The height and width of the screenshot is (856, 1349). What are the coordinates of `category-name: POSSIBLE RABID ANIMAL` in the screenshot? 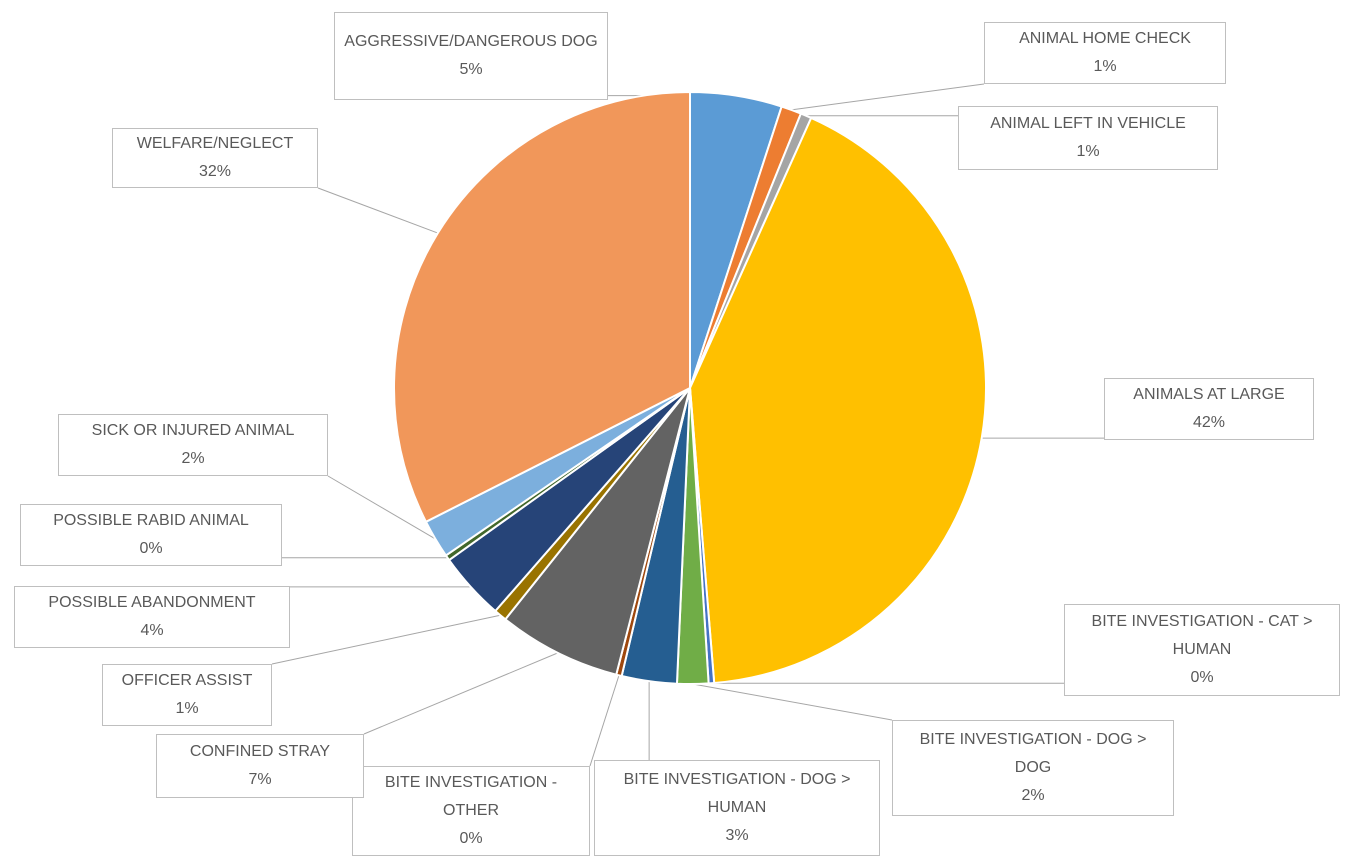 It's located at (151, 520).